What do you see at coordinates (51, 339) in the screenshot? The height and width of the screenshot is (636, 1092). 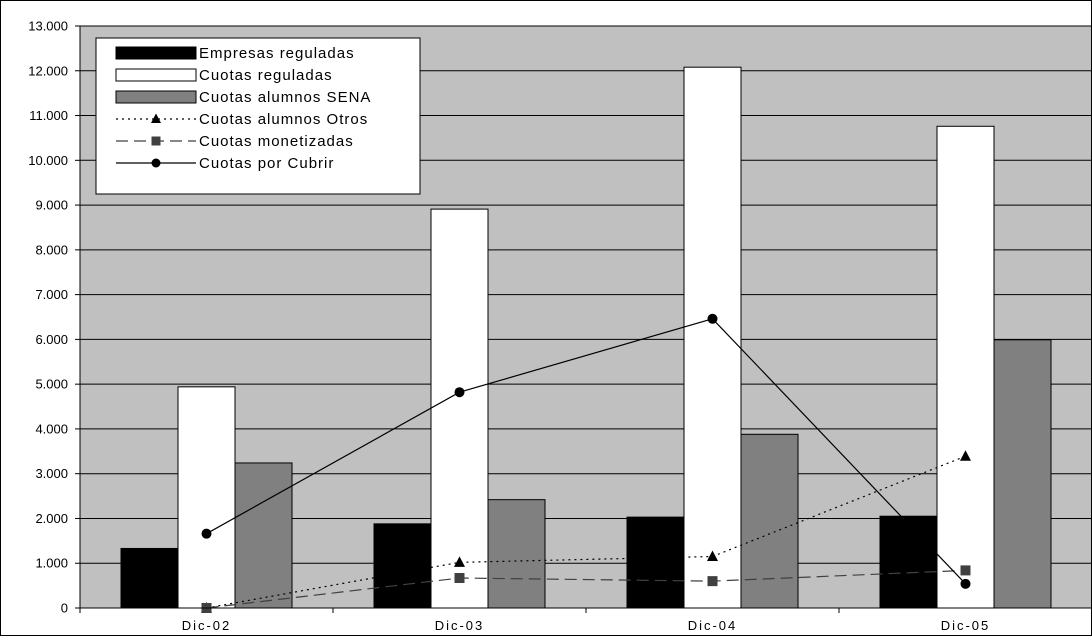 I see `y-tick-label: 6.000` at bounding box center [51, 339].